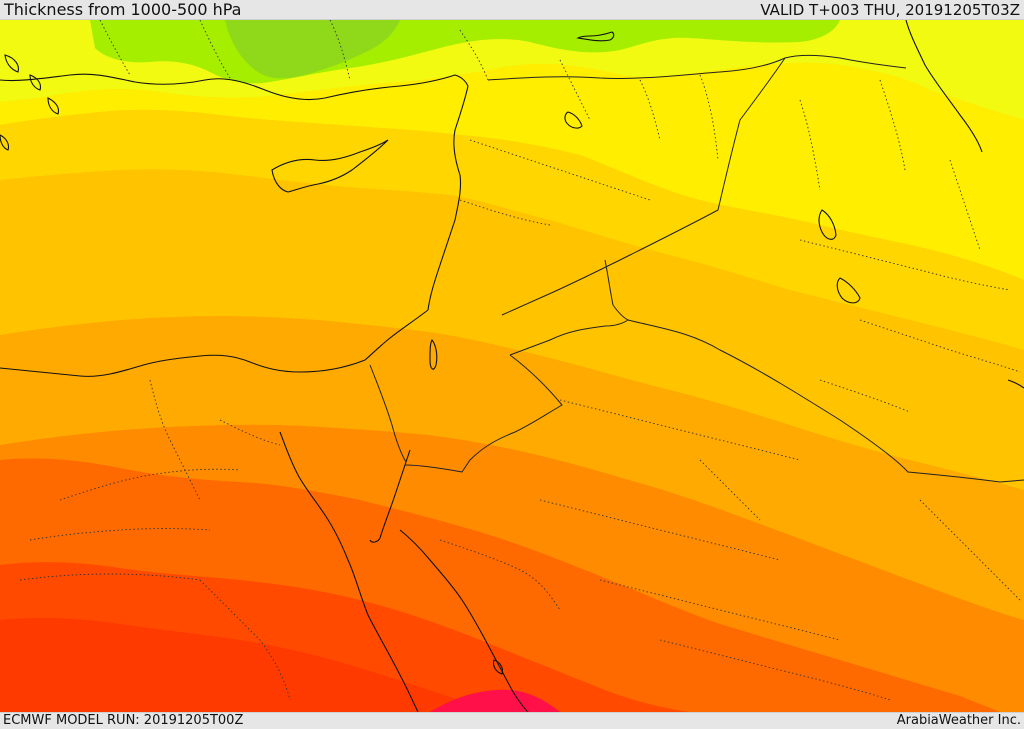  What do you see at coordinates (250, 664) in the screenshot?
I see `band-red` at bounding box center [250, 664].